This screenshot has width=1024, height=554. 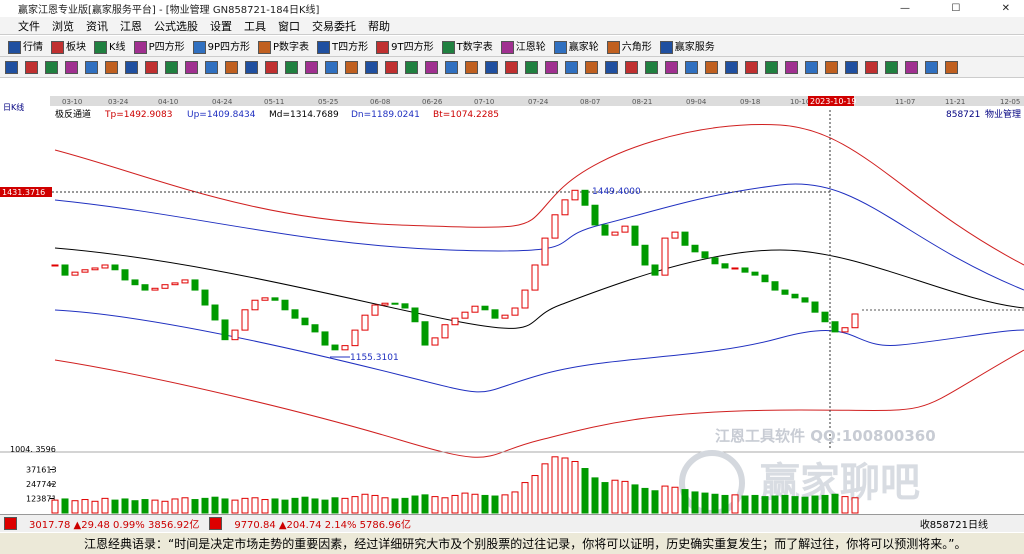 I want to click on menu-item: 帮助, so click(x=379, y=26).